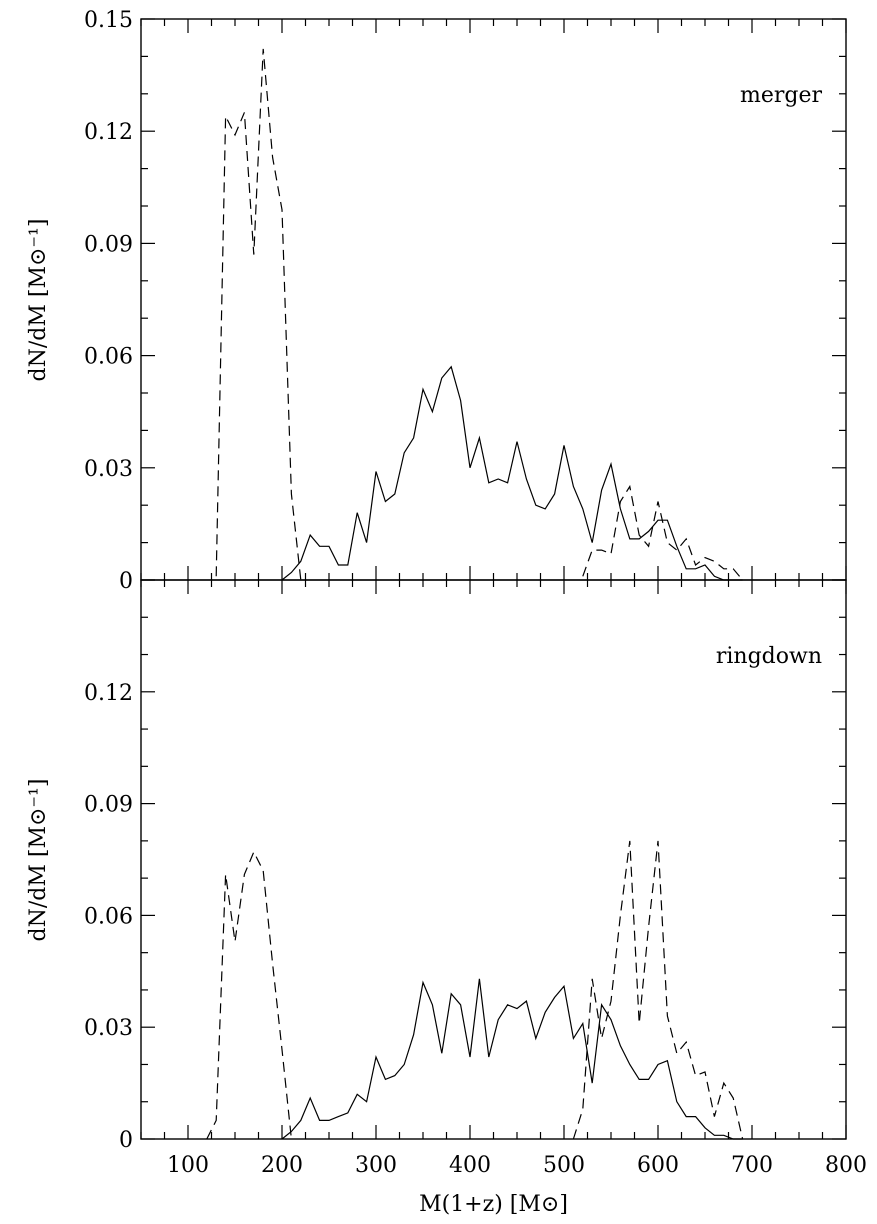 The height and width of the screenshot is (1224, 877). Describe the element at coordinates (781, 95) in the screenshot. I see `panel-label: merger` at that location.